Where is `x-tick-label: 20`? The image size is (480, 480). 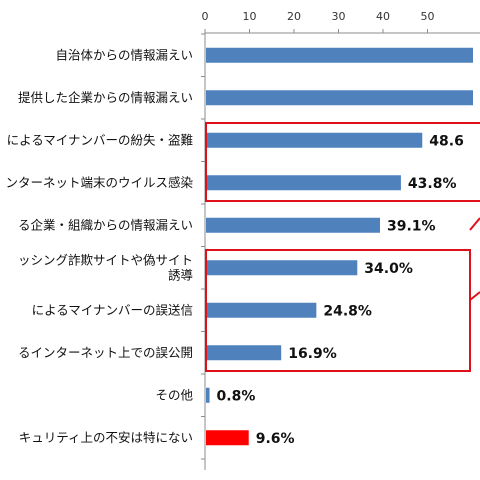 x-tick-label: 20 is located at coordinates (294, 16).